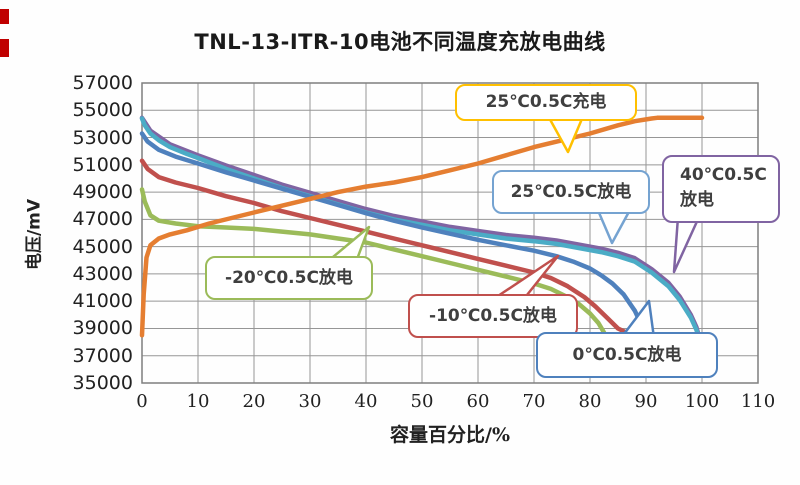 The width and height of the screenshot is (800, 485). What do you see at coordinates (102, 110) in the screenshot?
I see `y-tick-label: 55000` at bounding box center [102, 110].